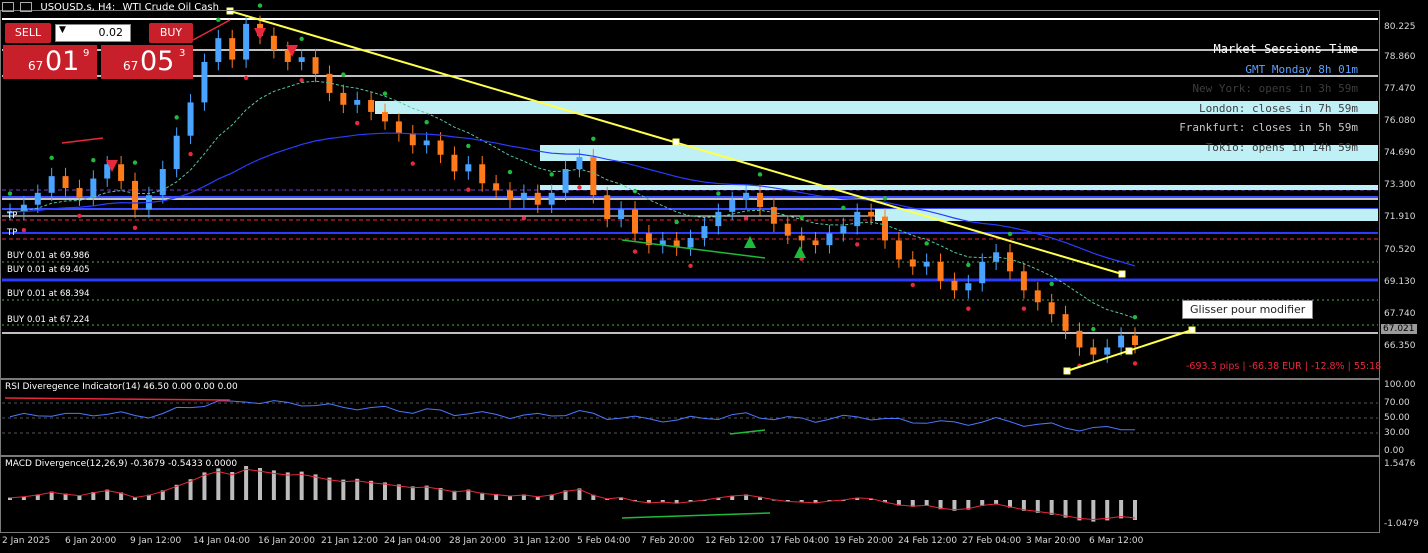 The width and height of the screenshot is (1428, 553). I want to click on buy-order-label-1: BUY 0.01 at 69.986, so click(48, 256).